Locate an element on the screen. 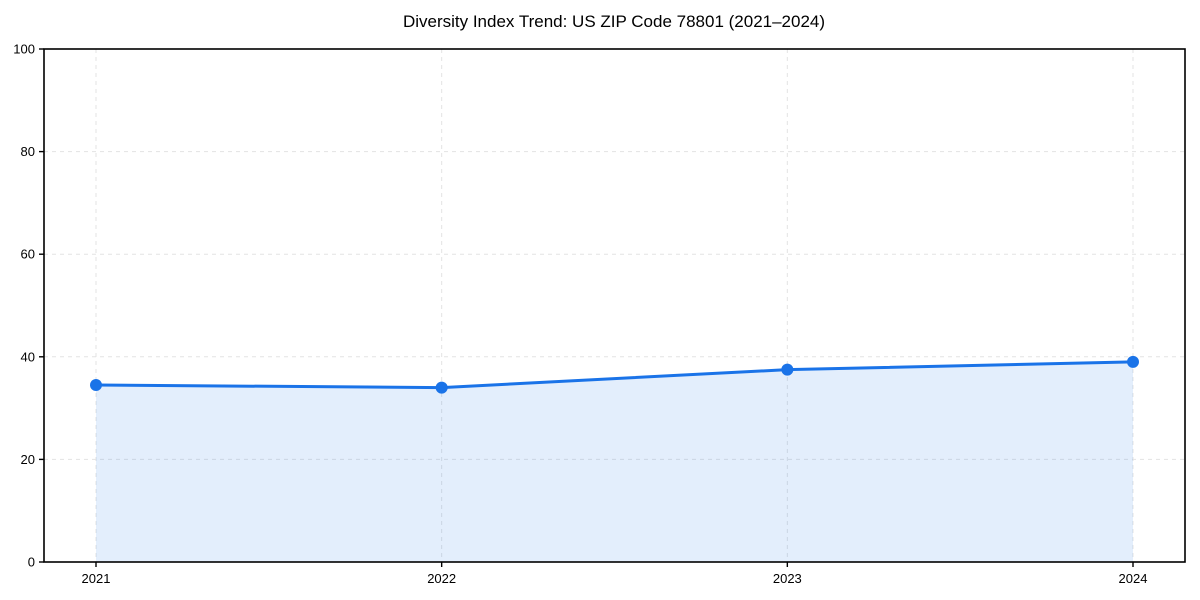 This screenshot has height=600, width=1200. x-tick-label: 2024 is located at coordinates (1133, 578).